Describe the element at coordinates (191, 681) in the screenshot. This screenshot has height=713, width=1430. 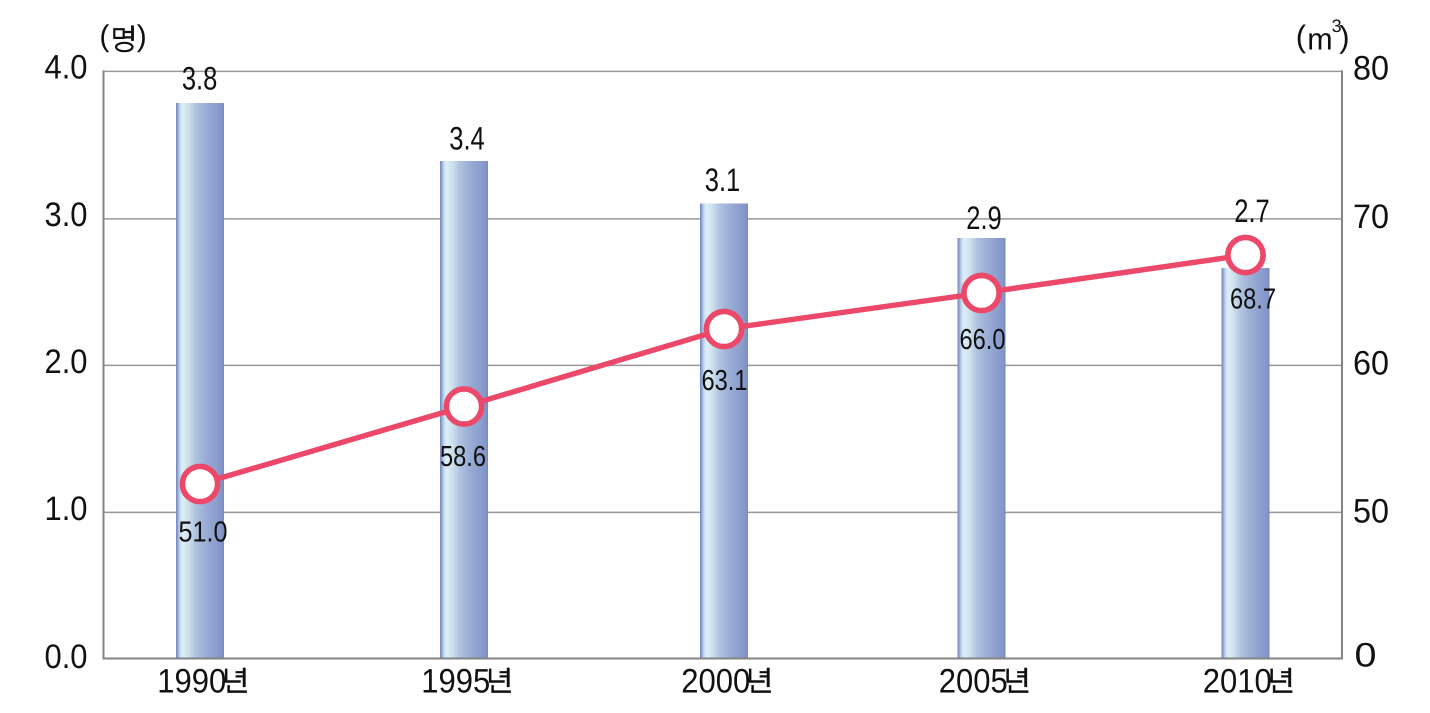
I see `svg-text: 1990` at that location.